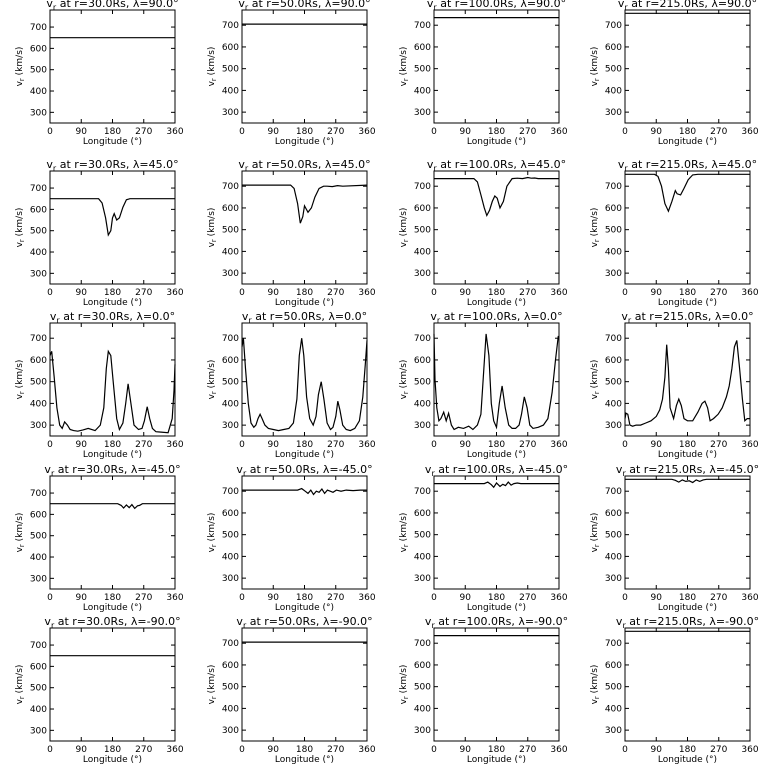 The image size is (768, 768). Describe the element at coordinates (304, 317) in the screenshot. I see `panel-title: vr at r=50.0Rs, λ=0.0°` at that location.